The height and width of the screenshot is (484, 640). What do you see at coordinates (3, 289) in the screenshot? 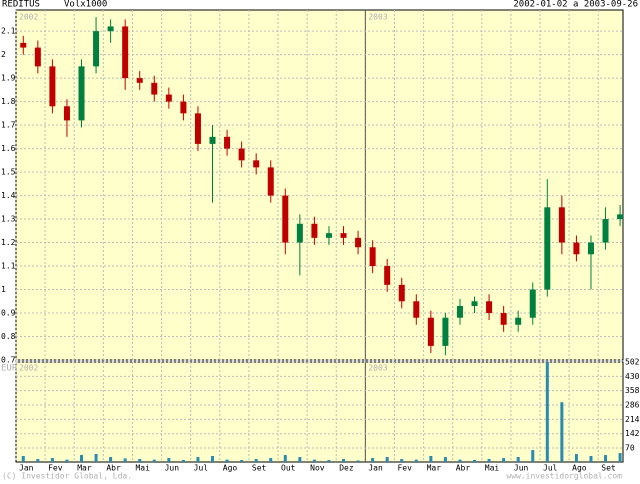
I see `y-tick-label: 1` at bounding box center [3, 289].